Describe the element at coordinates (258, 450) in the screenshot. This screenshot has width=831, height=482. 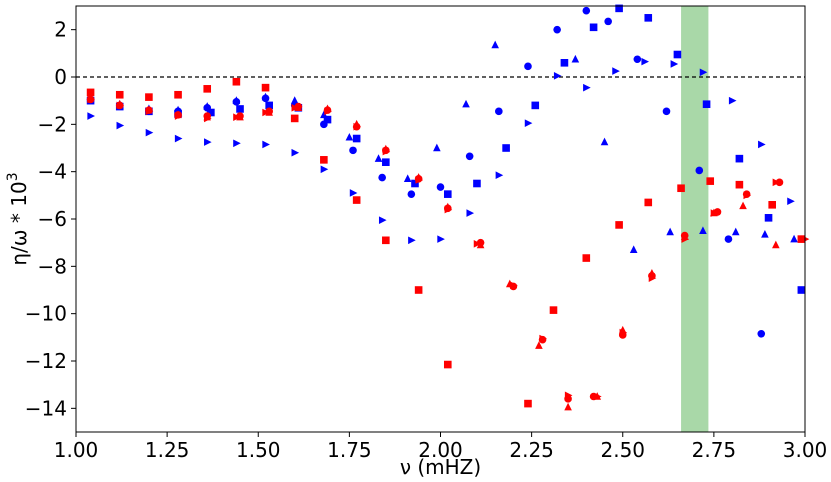
I see `x-tick-label: 1.50` at that location.